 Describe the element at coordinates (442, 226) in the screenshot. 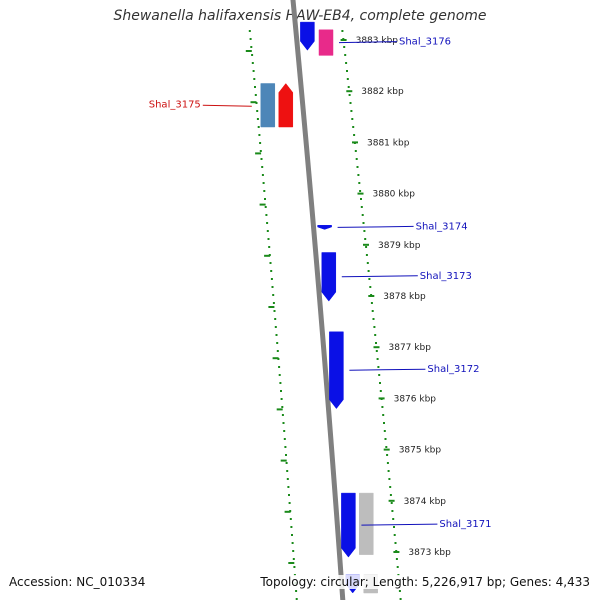

I see `gene-label: Shal_3174` at that location.